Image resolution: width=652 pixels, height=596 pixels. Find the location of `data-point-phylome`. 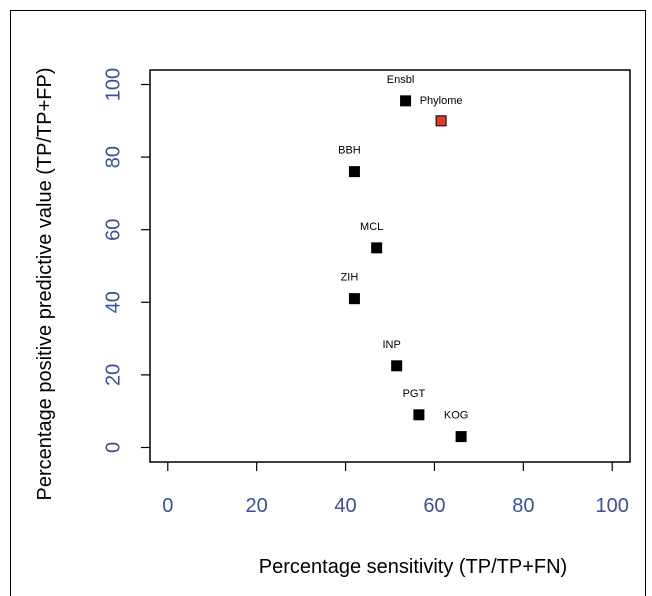

data-point-phylome is located at coordinates (441, 121).